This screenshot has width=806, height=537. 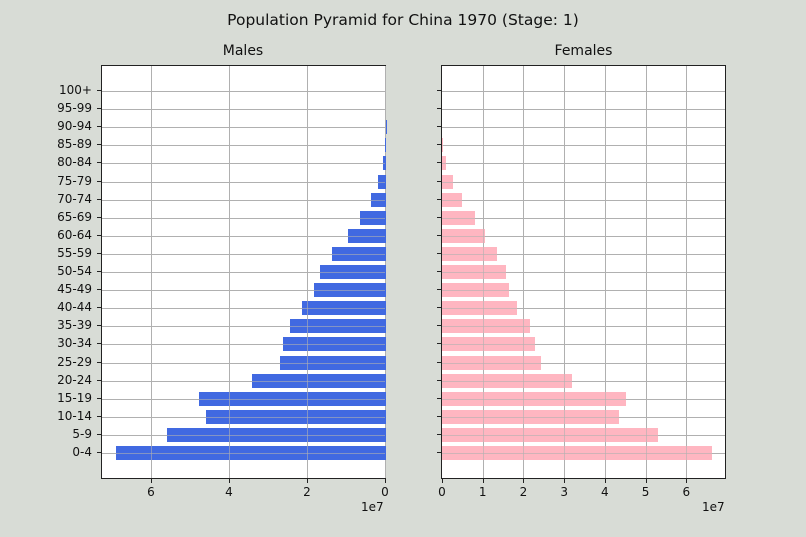 What do you see at coordinates (605, 492) in the screenshot?
I see `x-tick-label: 4` at bounding box center [605, 492].